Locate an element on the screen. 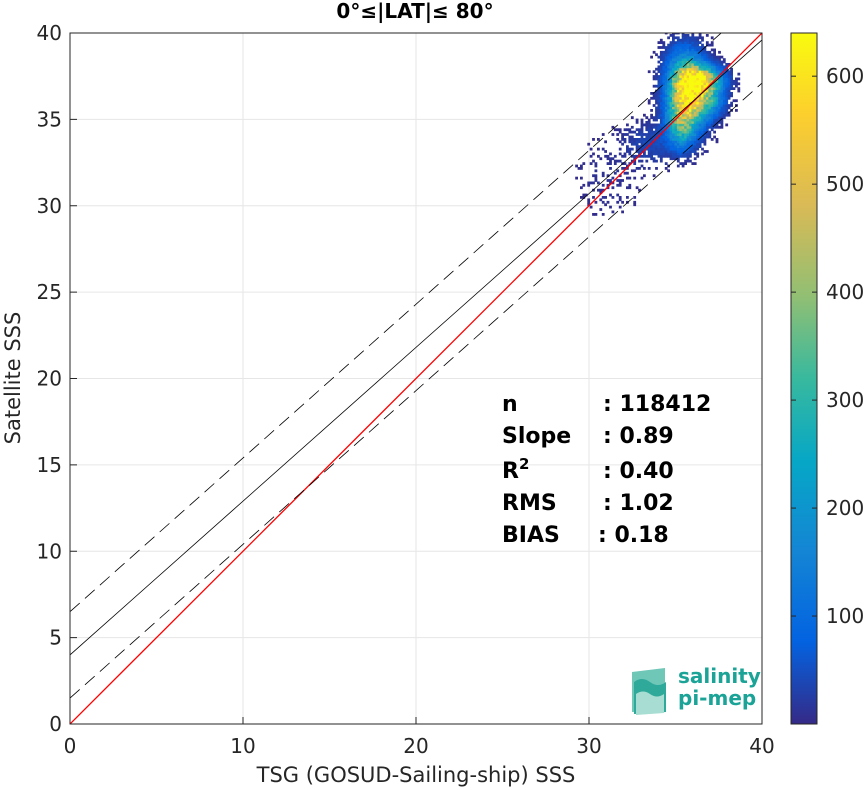 Image resolution: width=865 pixels, height=790 pixels. stat-value: : 118412 is located at coordinates (657, 404).